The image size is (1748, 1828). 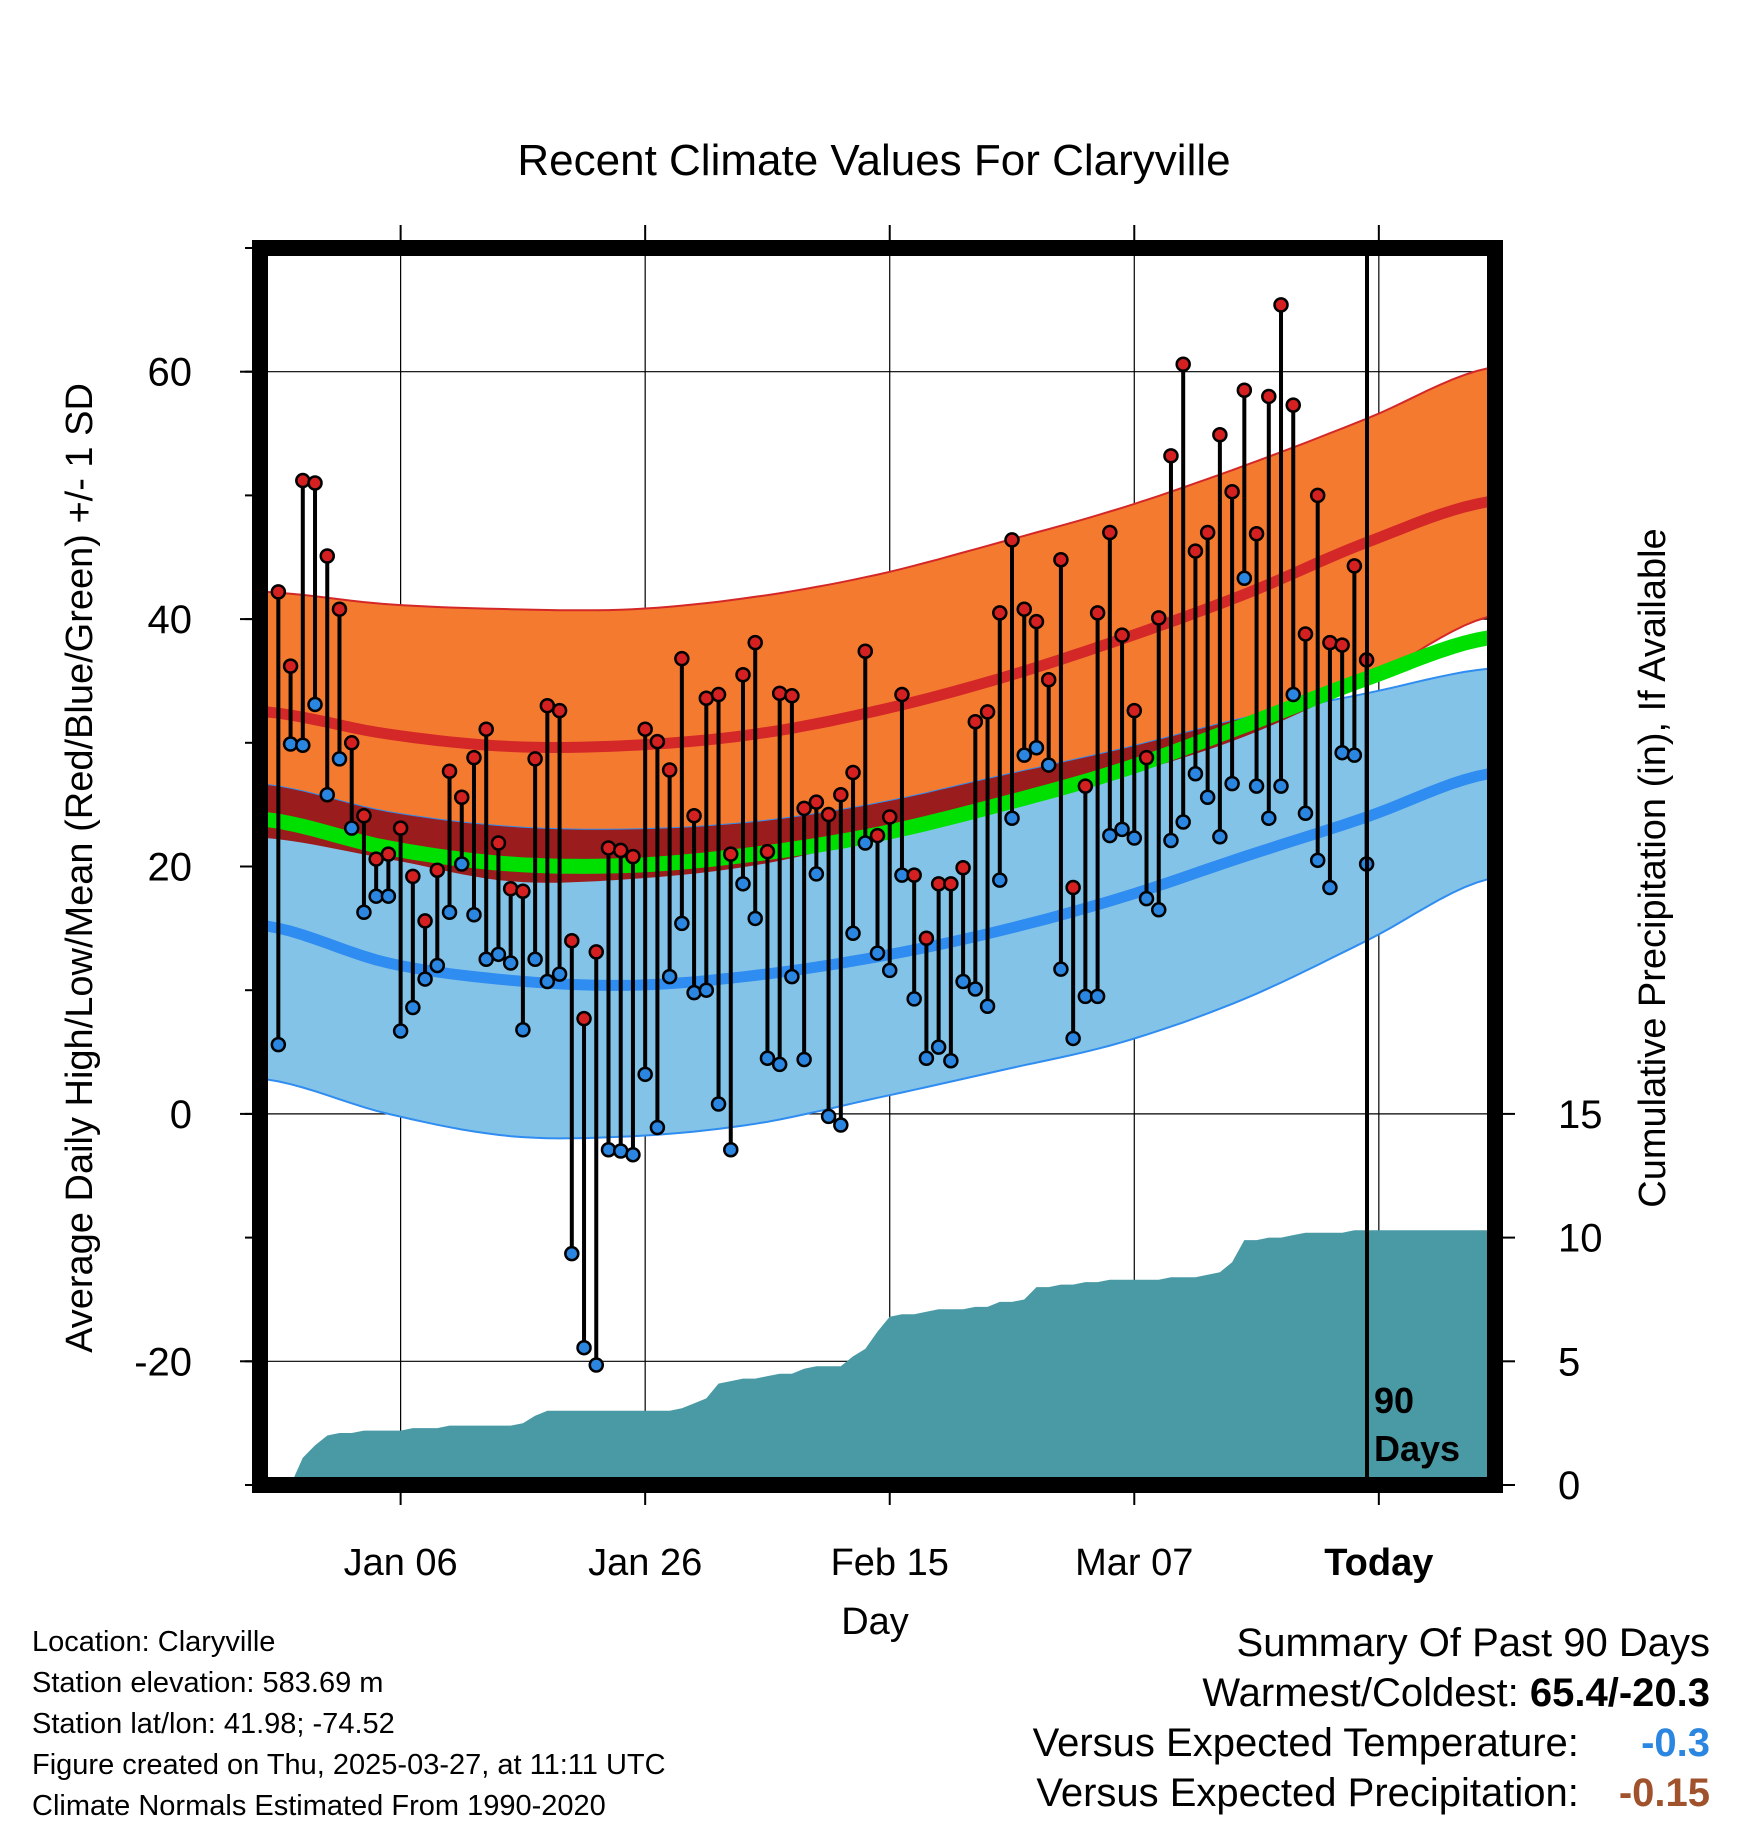 What do you see at coordinates (1307, 1793) in the screenshot?
I see `summary-precip-label: Versus Expected Precipitation:` at bounding box center [1307, 1793].